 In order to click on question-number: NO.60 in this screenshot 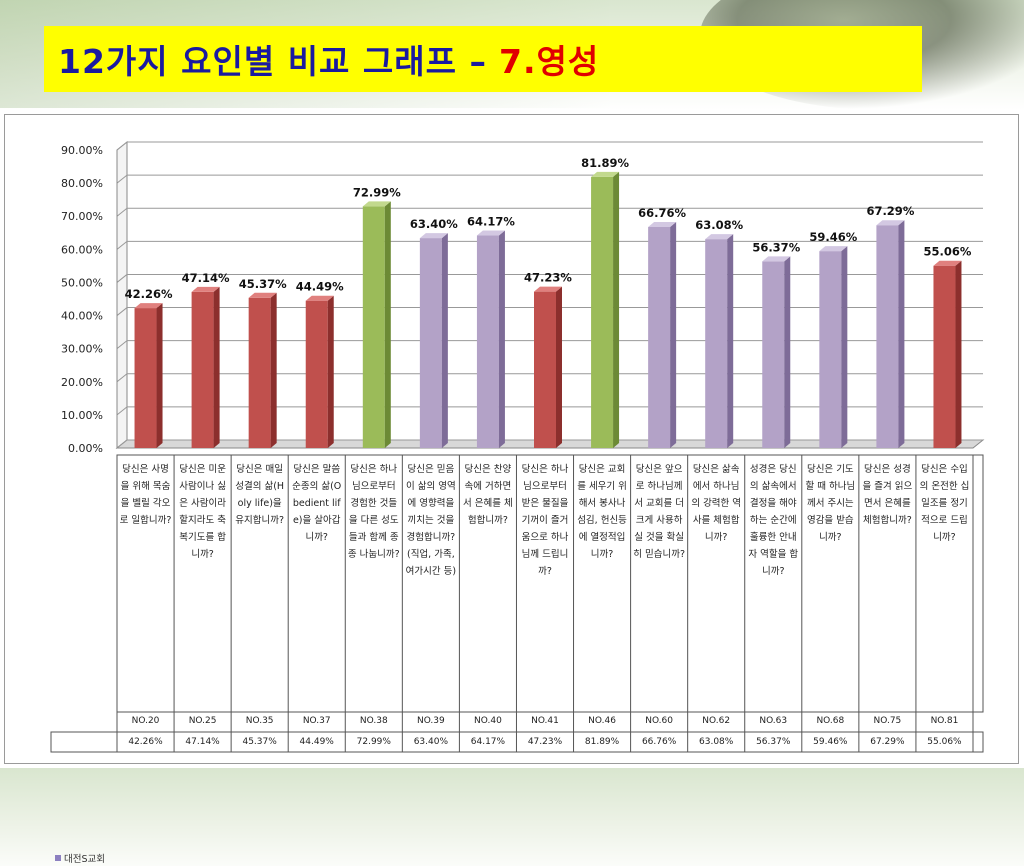, I will do `click(659, 721)`.